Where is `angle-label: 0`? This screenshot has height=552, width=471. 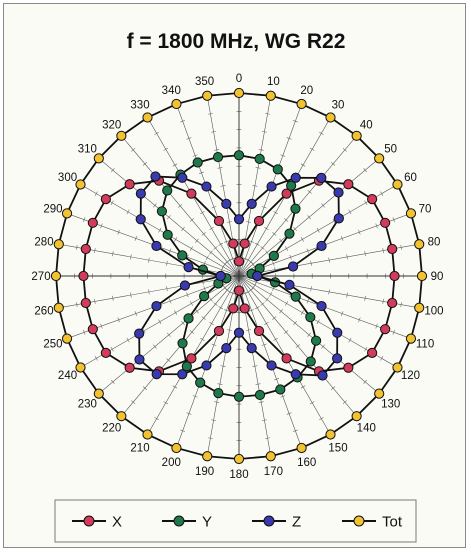
angle-label: 0 is located at coordinates (239, 79).